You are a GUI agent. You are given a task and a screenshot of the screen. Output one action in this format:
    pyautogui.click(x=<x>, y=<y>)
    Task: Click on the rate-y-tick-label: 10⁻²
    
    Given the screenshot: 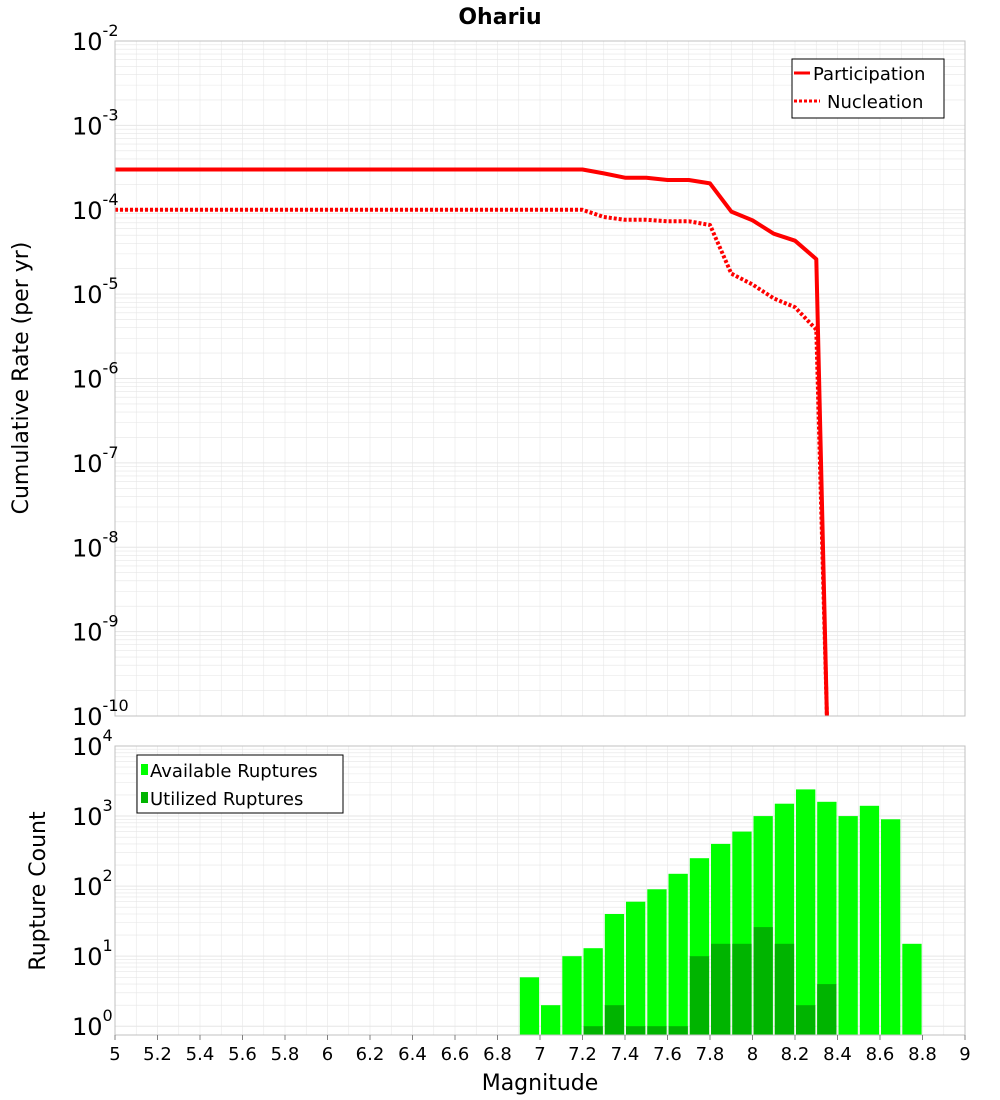 What is the action you would take?
    pyautogui.click(x=95, y=38)
    